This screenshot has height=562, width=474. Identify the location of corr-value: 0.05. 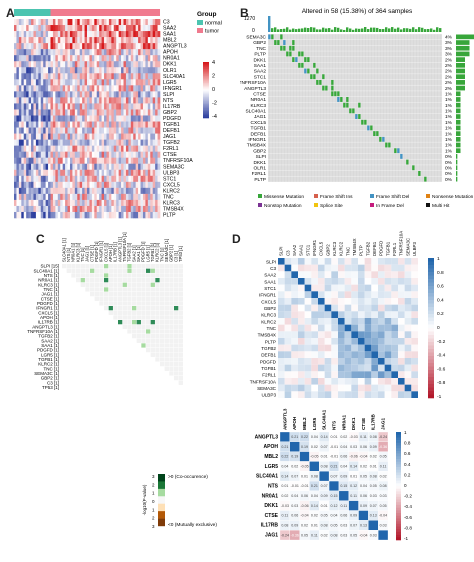
(363, 476).